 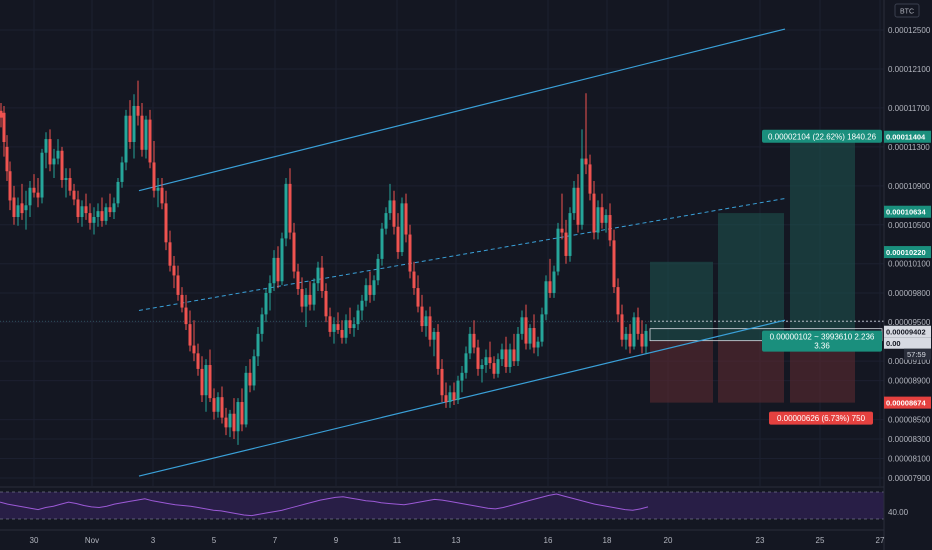 What do you see at coordinates (906, 137) in the screenshot?
I see `price-tag-target-text: 0.00011404` at bounding box center [906, 137].